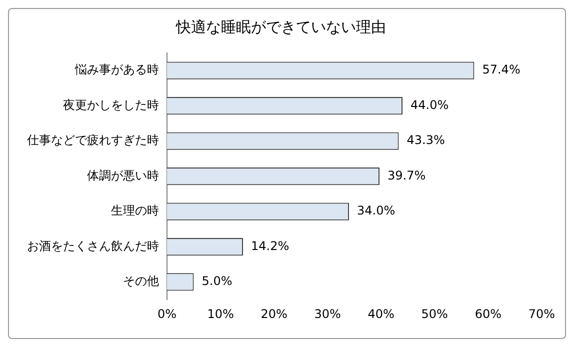 This screenshot has width=574, height=347. I want to click on data-label: 5.0%, so click(217, 281).